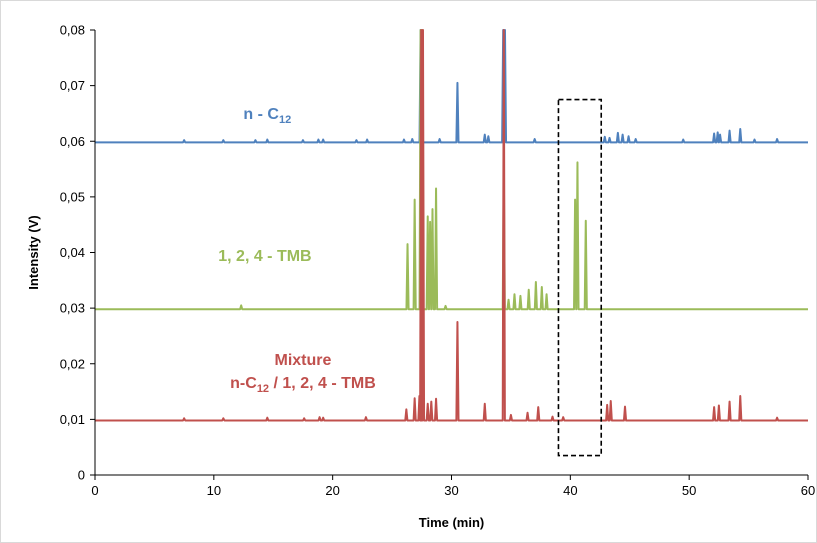  I want to click on y-tick-label: 0,05, so click(72, 196).